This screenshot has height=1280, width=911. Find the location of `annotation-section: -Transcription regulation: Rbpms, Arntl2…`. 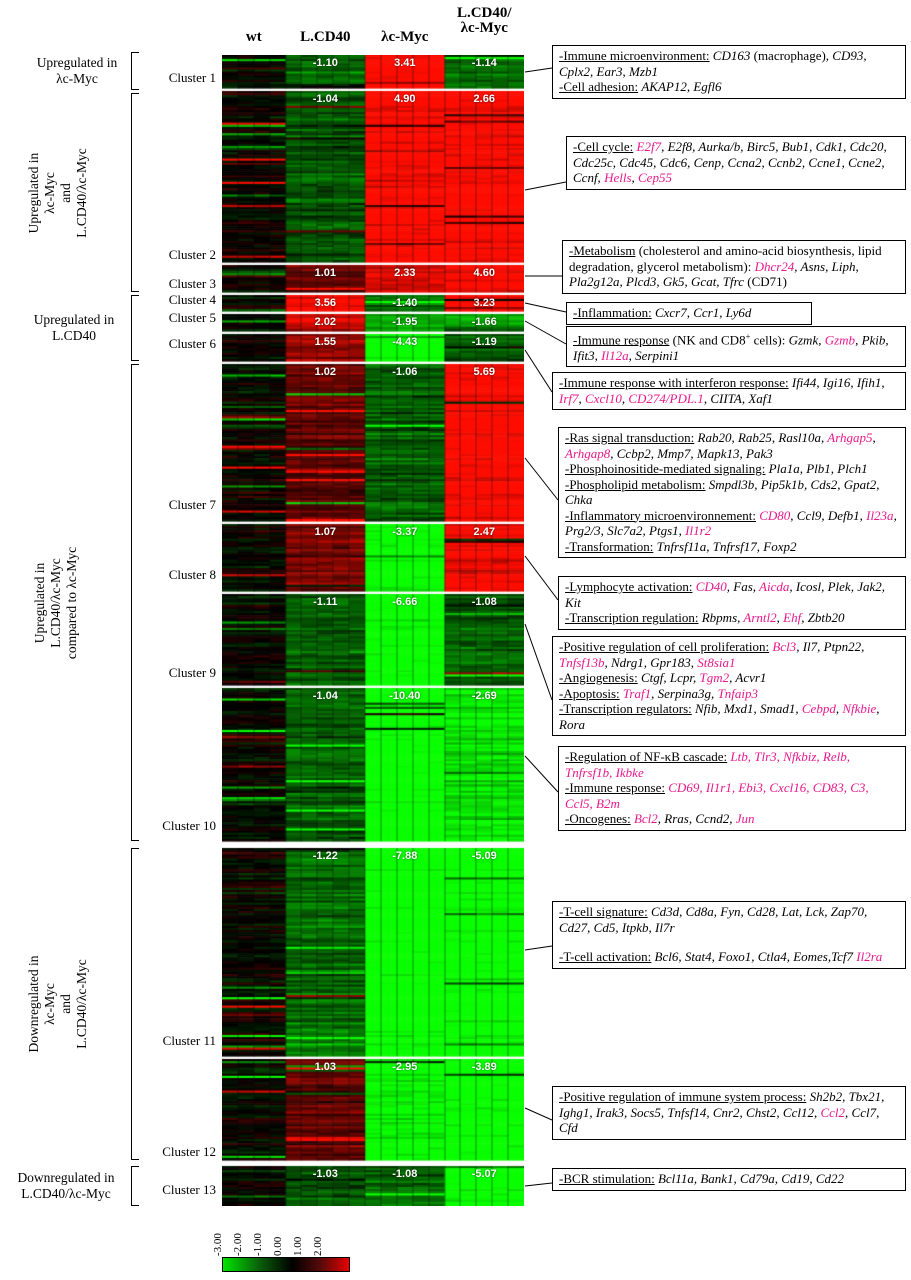

annotation-section: -Transcription regulation: Rbpms, Arntl2… is located at coordinates (732, 618).